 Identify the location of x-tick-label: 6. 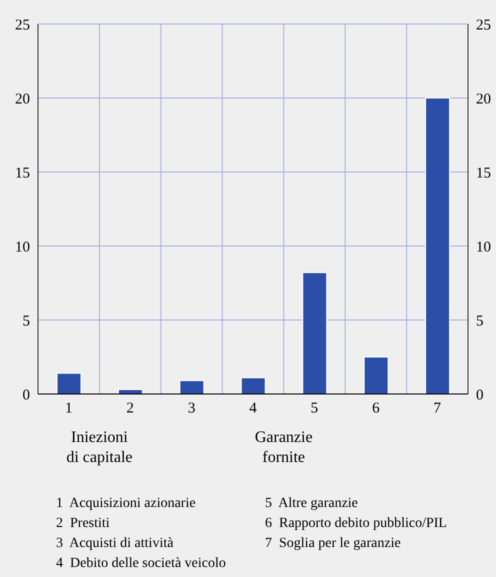
(376, 408).